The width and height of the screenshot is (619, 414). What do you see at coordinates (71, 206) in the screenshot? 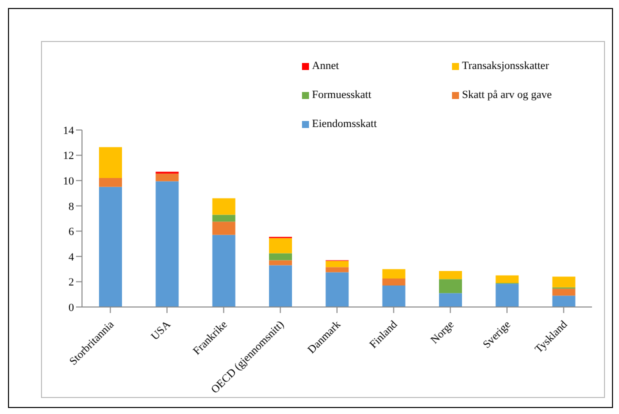
I see `y-tick-label: 8` at bounding box center [71, 206].